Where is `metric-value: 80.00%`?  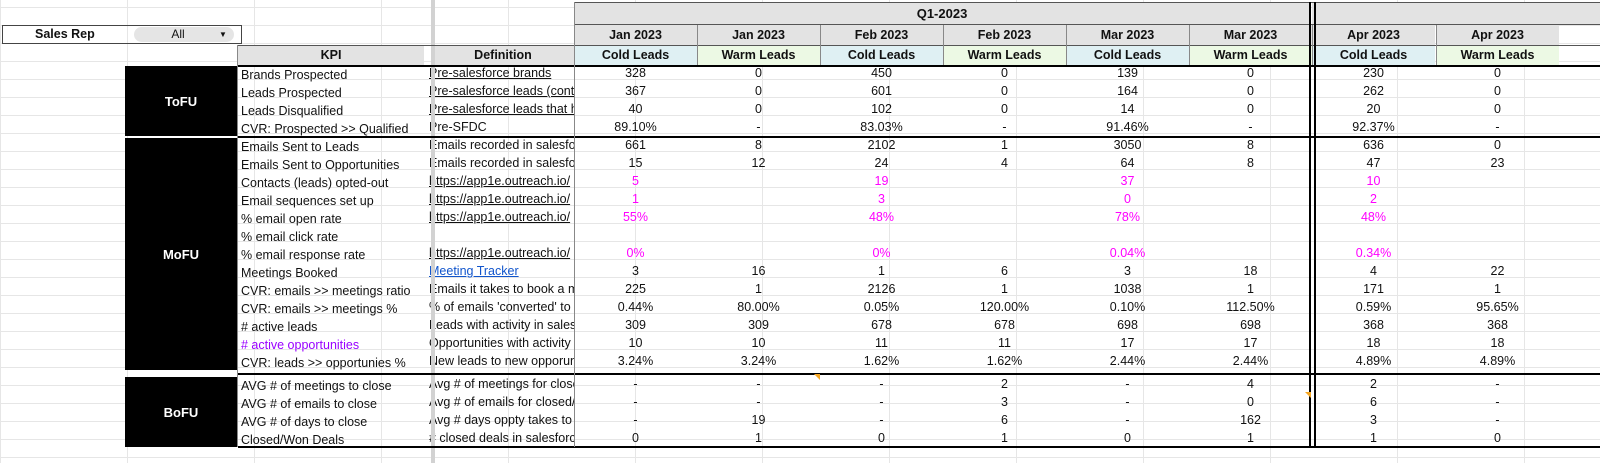 metric-value: 80.00% is located at coordinates (758, 307).